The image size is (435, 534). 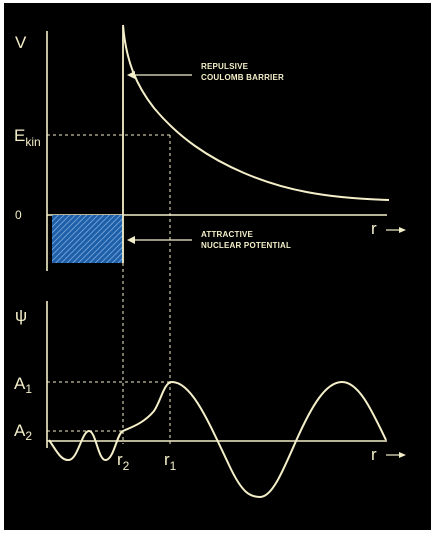 I want to click on r-axis-upper-arrow, so click(x=396, y=230).